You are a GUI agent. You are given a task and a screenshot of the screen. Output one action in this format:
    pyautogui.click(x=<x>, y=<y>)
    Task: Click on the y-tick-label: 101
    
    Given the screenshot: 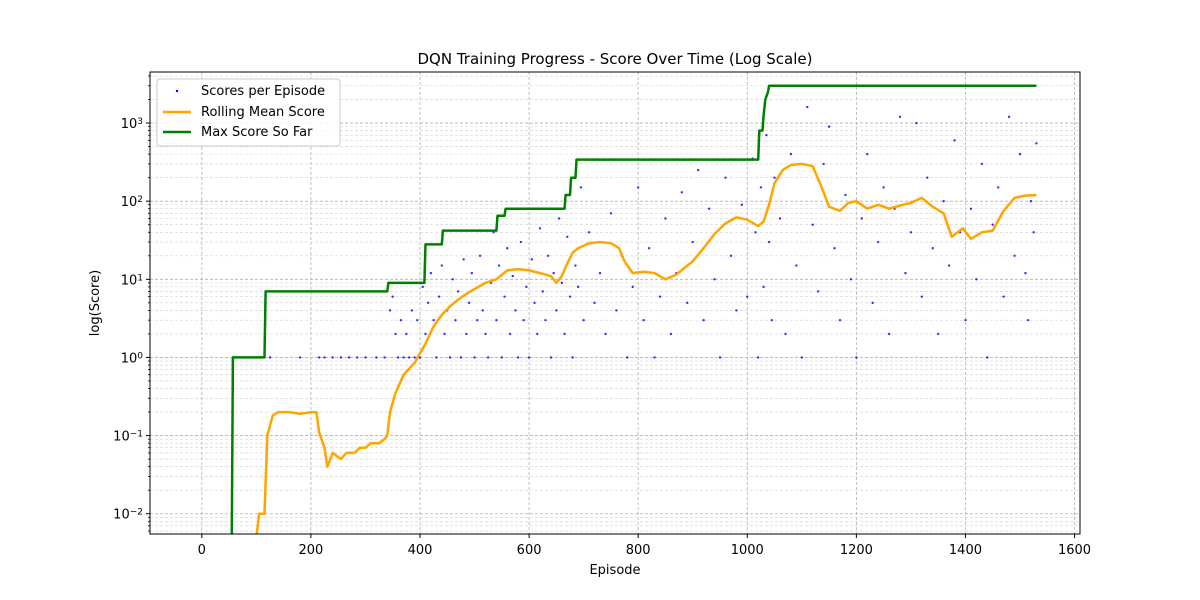 What is the action you would take?
    pyautogui.click(x=132, y=280)
    